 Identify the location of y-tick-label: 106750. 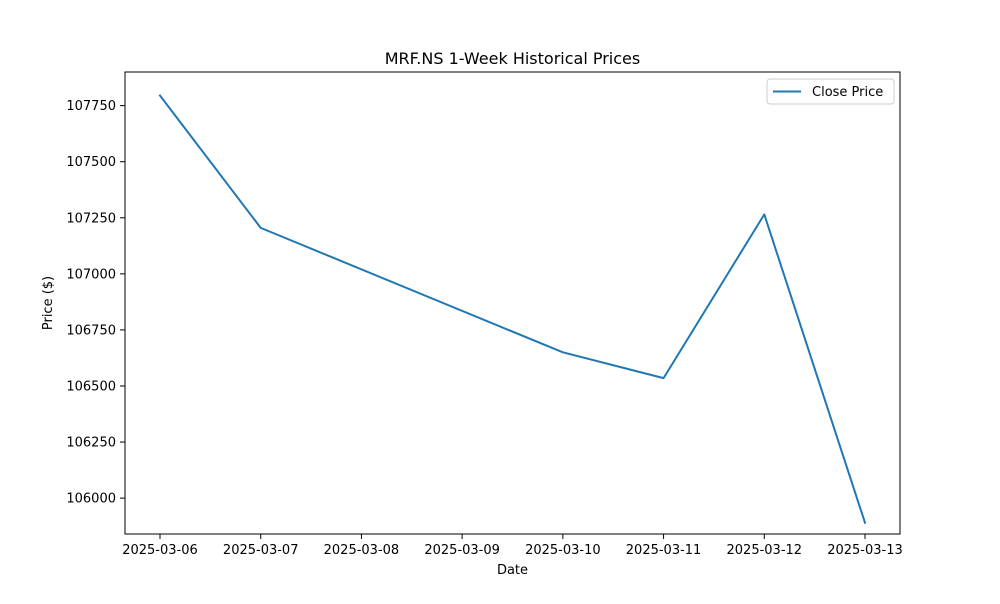
(91, 330).